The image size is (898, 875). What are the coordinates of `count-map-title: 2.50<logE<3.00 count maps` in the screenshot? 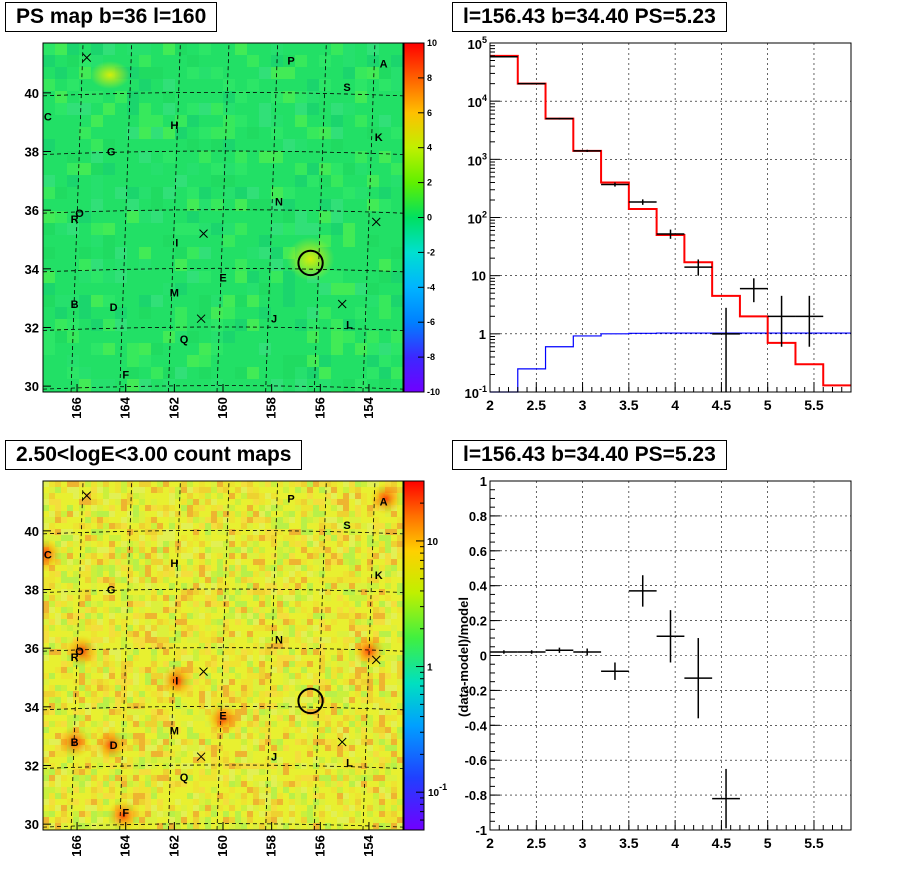 It's located at (154, 455).